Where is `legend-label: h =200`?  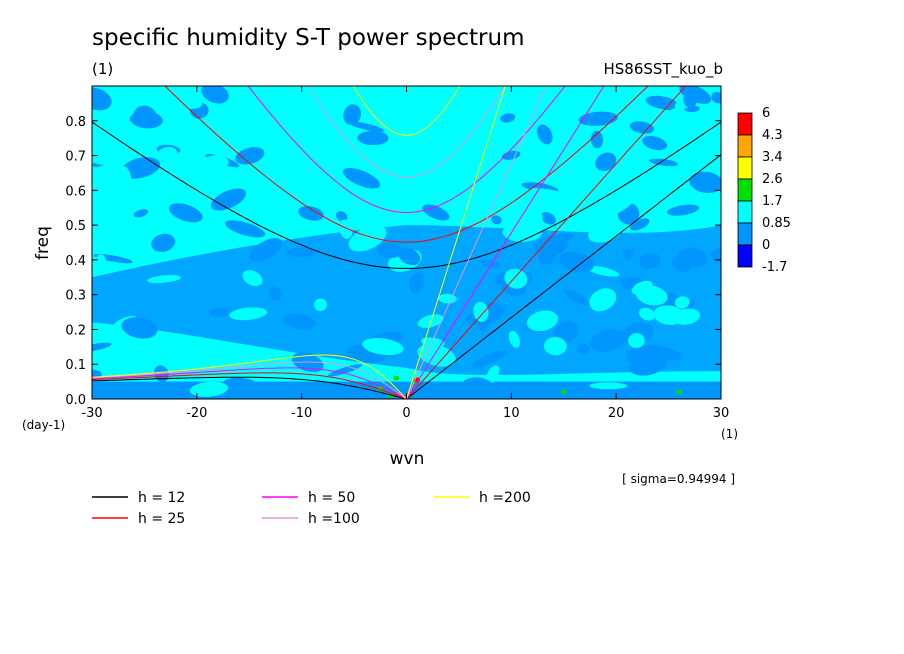
legend-label: h =200 is located at coordinates (505, 498).